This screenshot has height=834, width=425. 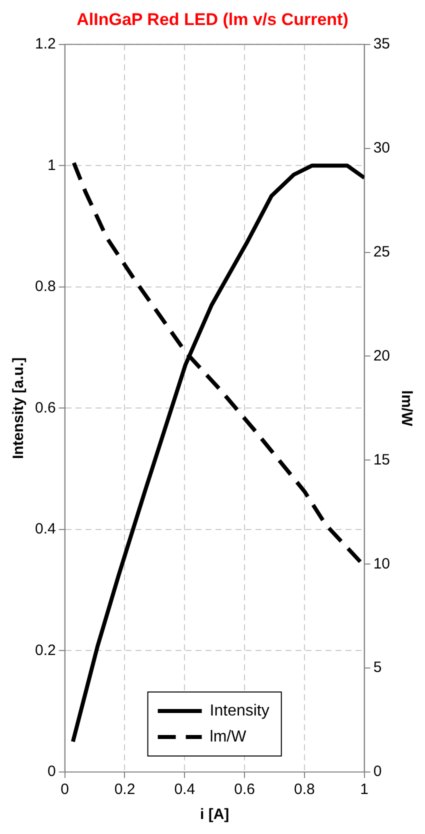 I want to click on y-tick-label: 0.4, so click(x=45, y=529).